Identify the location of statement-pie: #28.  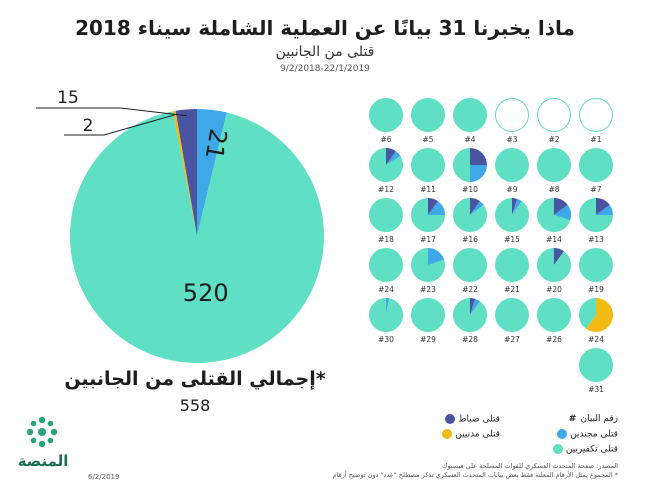
(470, 321).